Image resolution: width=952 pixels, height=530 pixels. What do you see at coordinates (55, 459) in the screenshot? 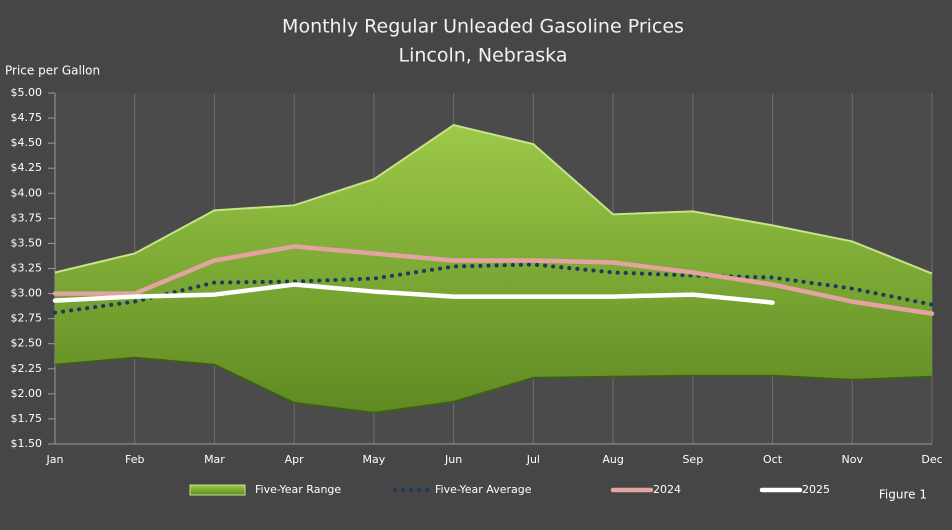
I see `x-tick-label: Jan` at bounding box center [55, 459].